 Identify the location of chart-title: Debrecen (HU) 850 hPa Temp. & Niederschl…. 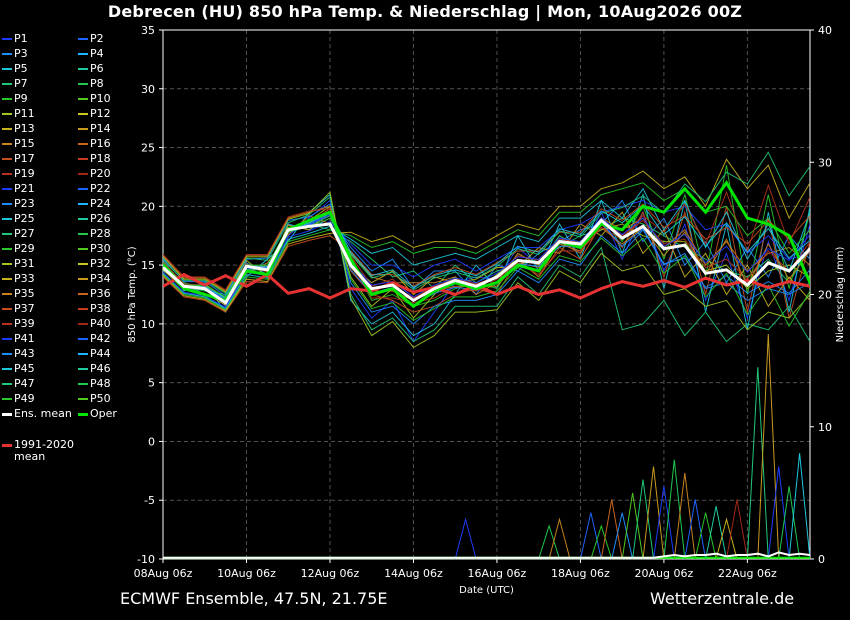
(425, 11).